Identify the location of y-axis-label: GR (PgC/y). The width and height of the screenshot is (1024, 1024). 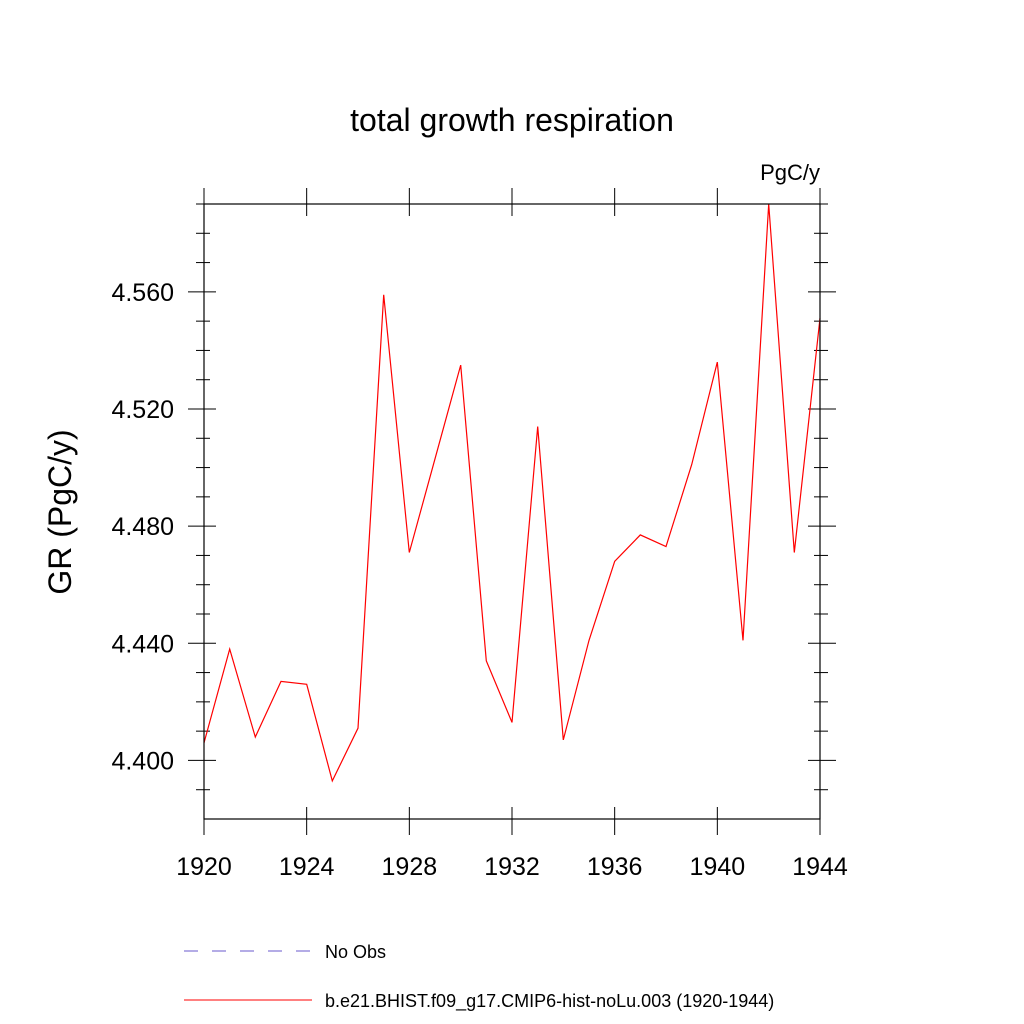
(60, 511).